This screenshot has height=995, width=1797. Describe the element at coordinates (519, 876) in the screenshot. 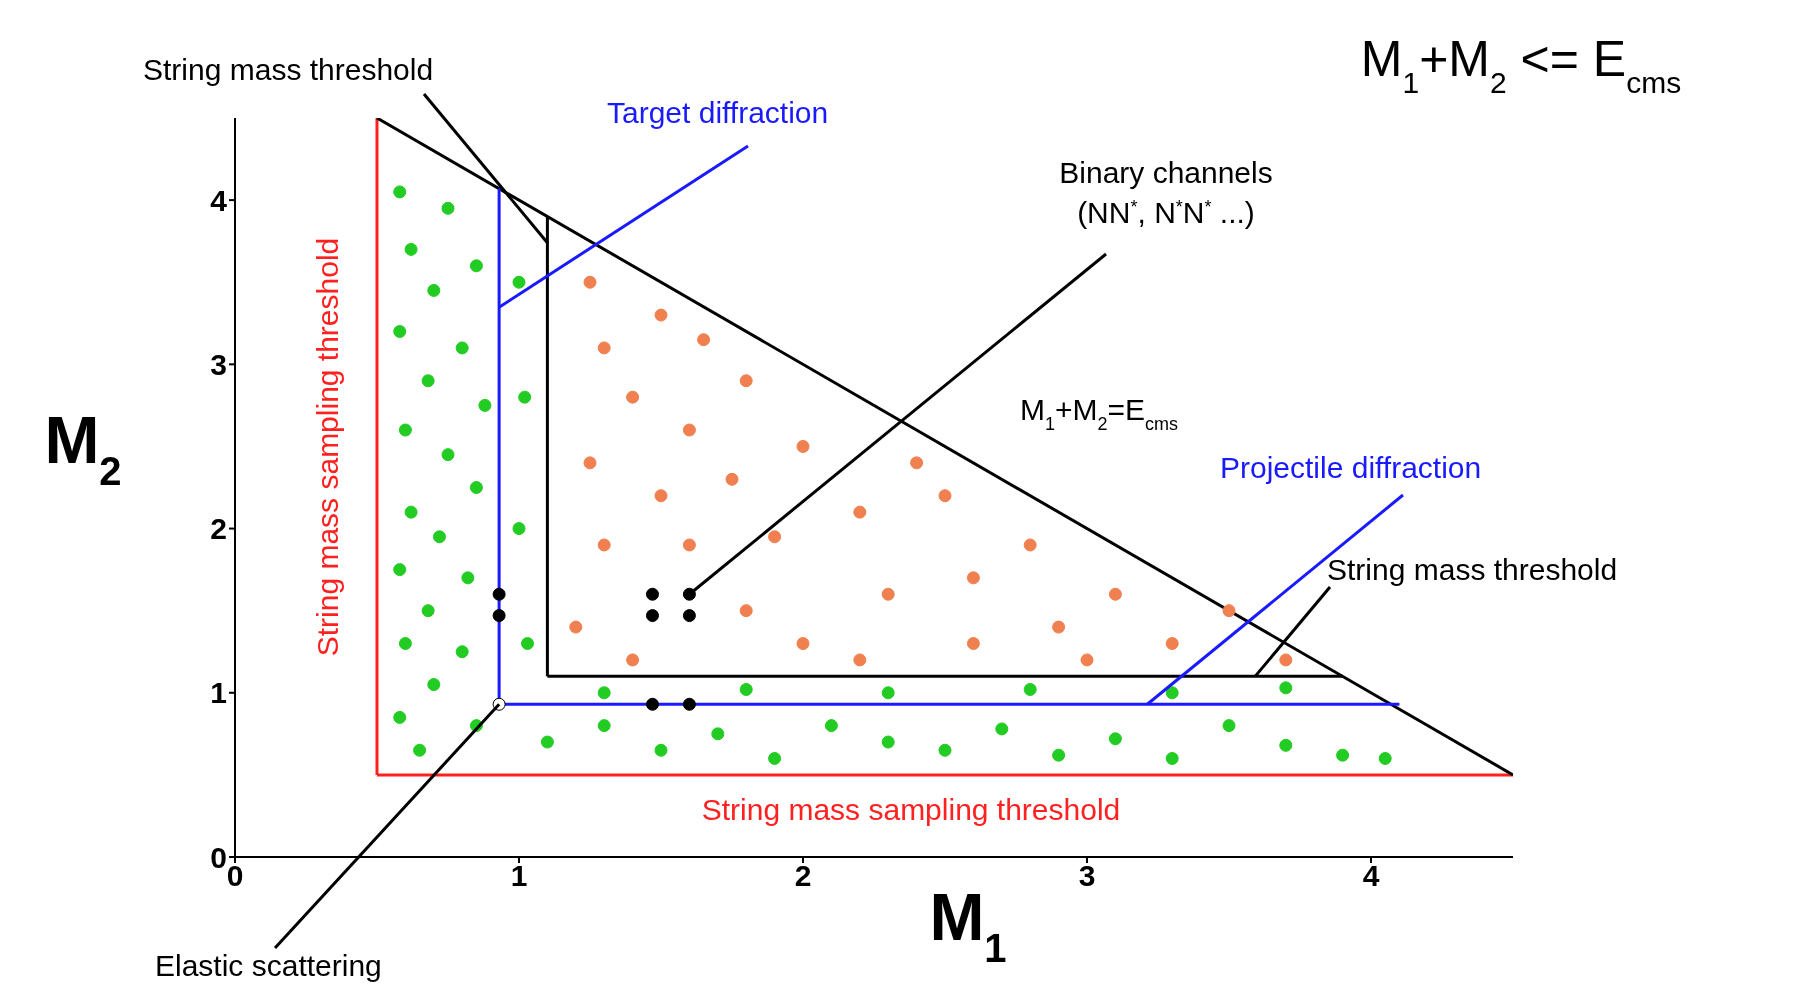

I see `x-tick-label: 1` at that location.